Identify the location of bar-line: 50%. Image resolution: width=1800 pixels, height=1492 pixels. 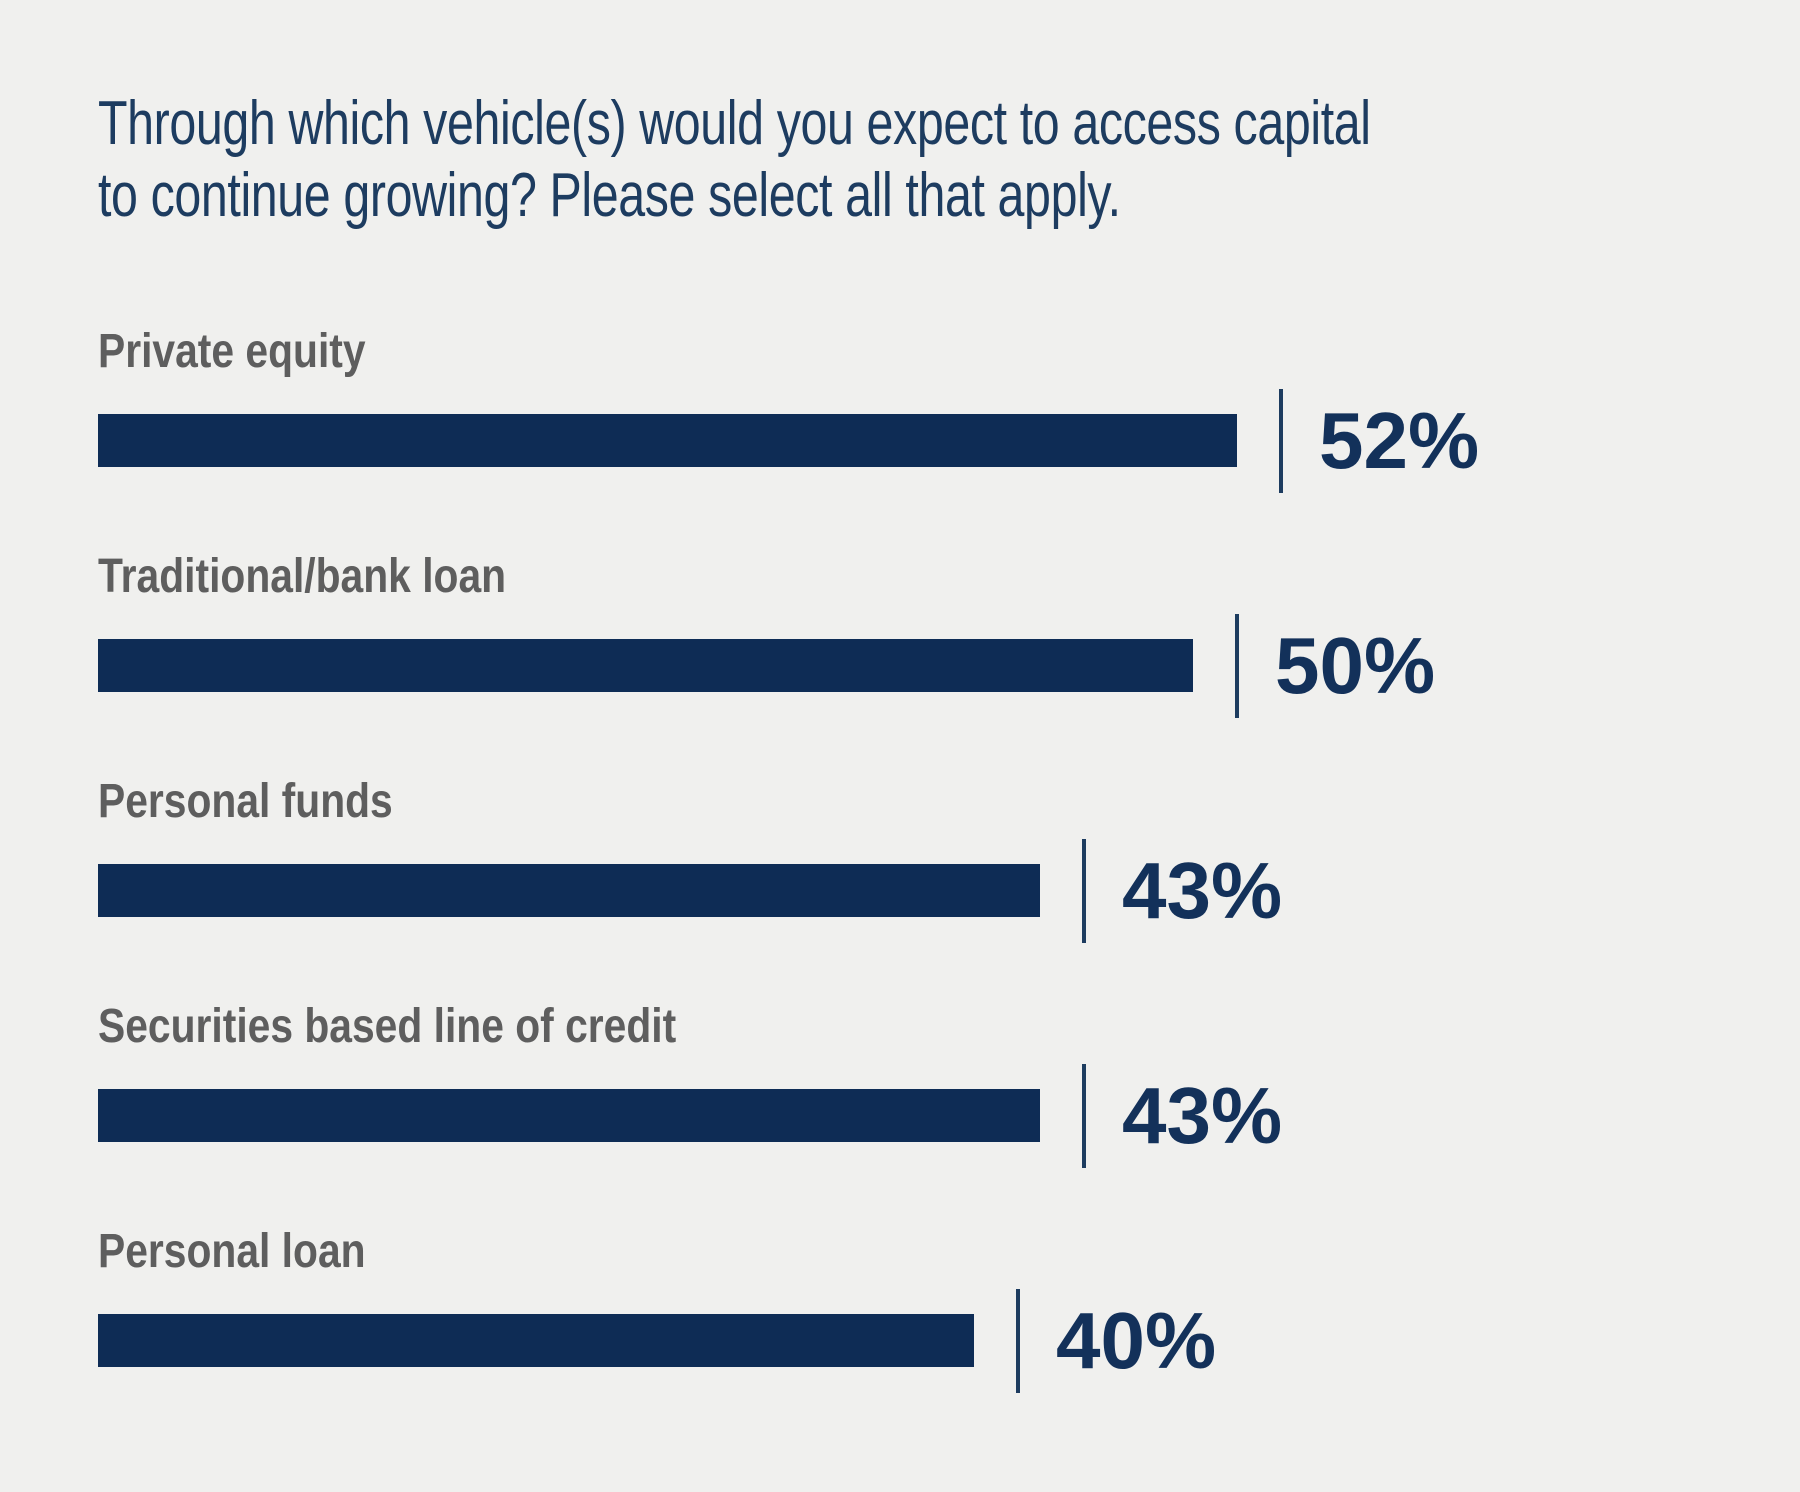
(919, 665).